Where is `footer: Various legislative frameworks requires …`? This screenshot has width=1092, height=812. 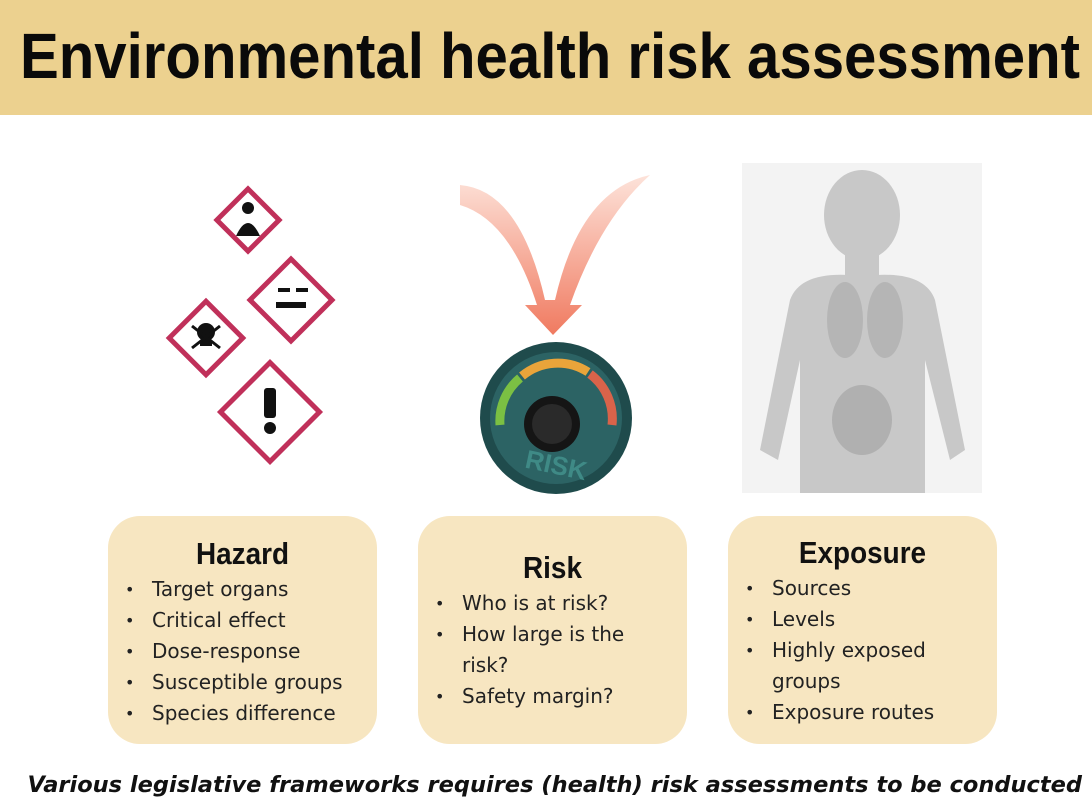
footer: Various legislative frameworks requires … is located at coordinates (554, 785).